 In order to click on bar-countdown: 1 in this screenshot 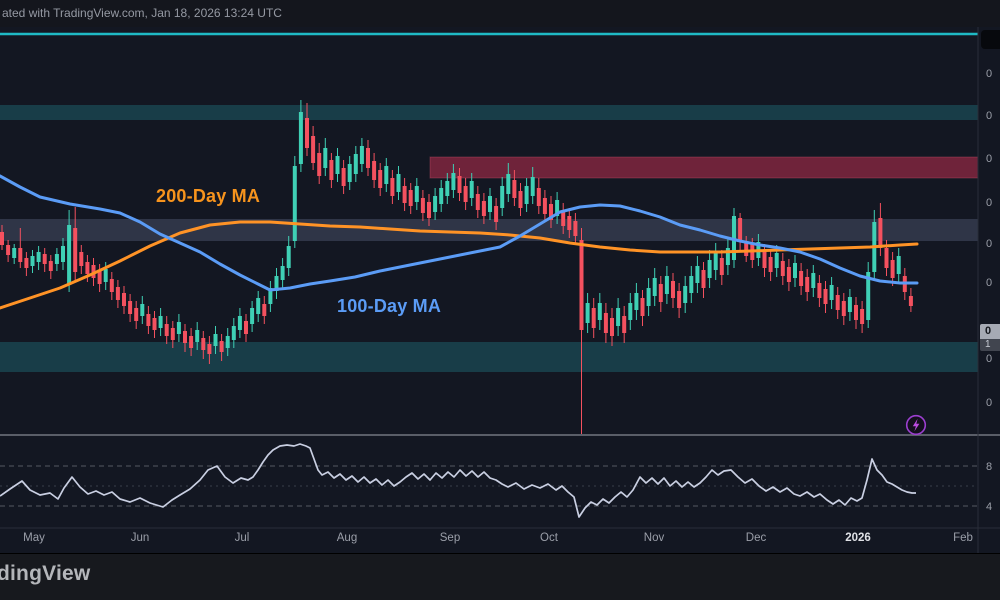, I will do `click(990, 345)`.